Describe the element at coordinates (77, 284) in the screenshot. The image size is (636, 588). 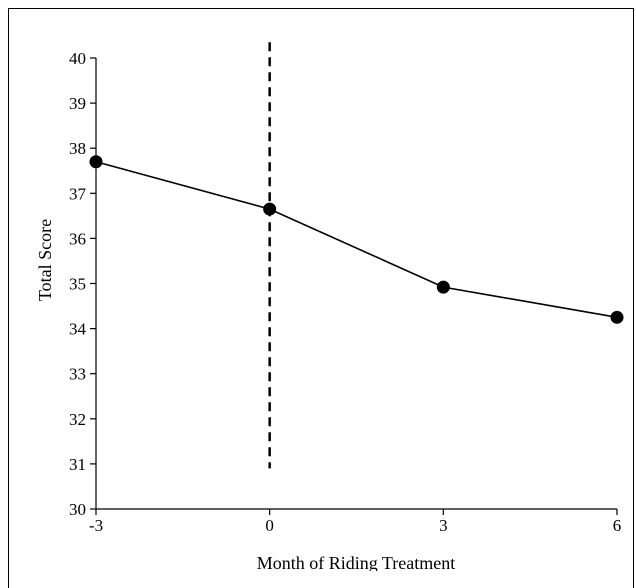
I see `y-tick-label: 35` at that location.